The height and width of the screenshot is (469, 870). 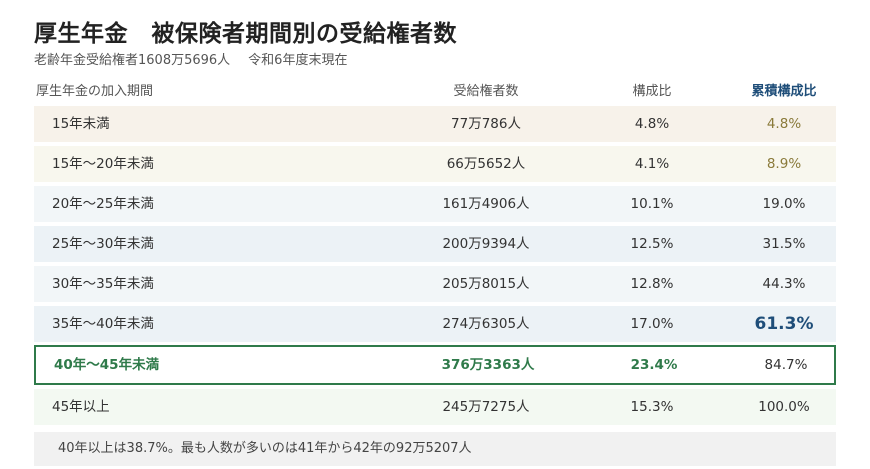 I want to click on cell-ratio: 17.0%, so click(x=652, y=324).